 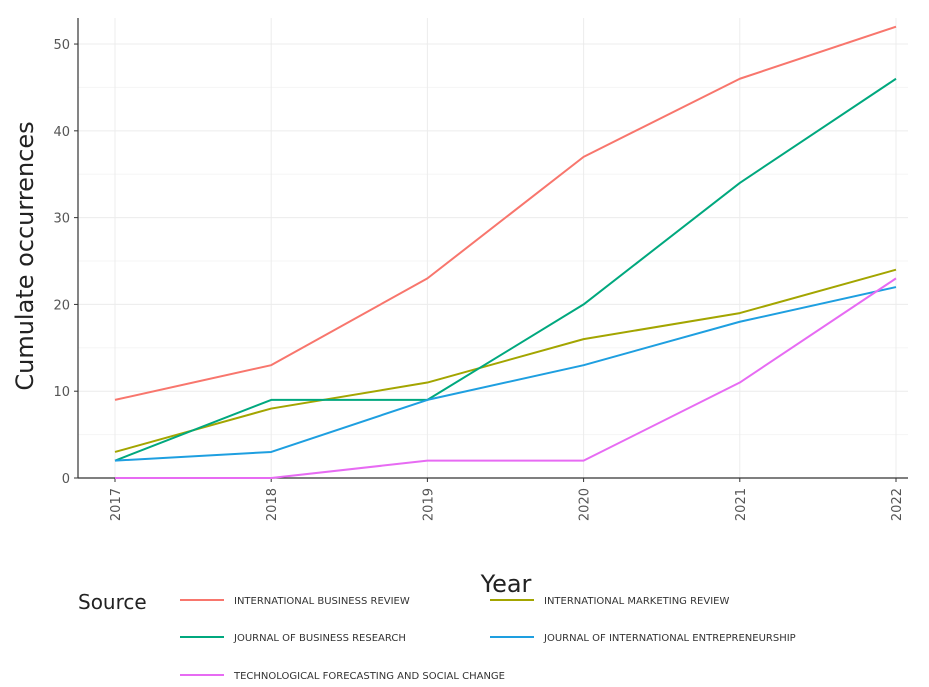 I want to click on x-axis-title: Year, so click(x=506, y=584).